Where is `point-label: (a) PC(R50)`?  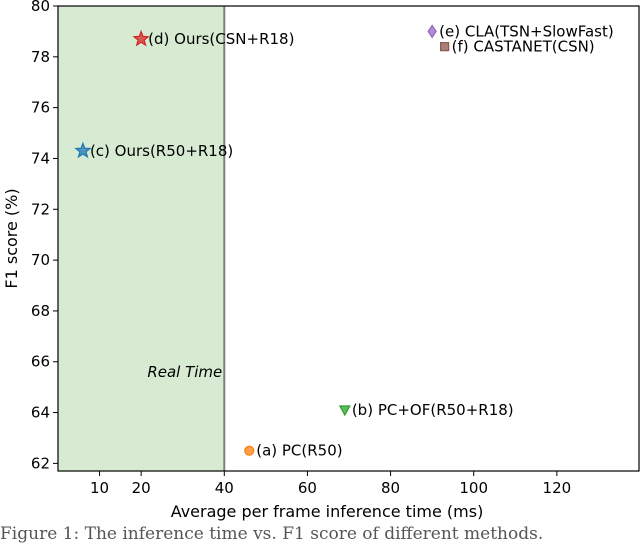
point-label: (a) PC(R50) is located at coordinates (299, 451).